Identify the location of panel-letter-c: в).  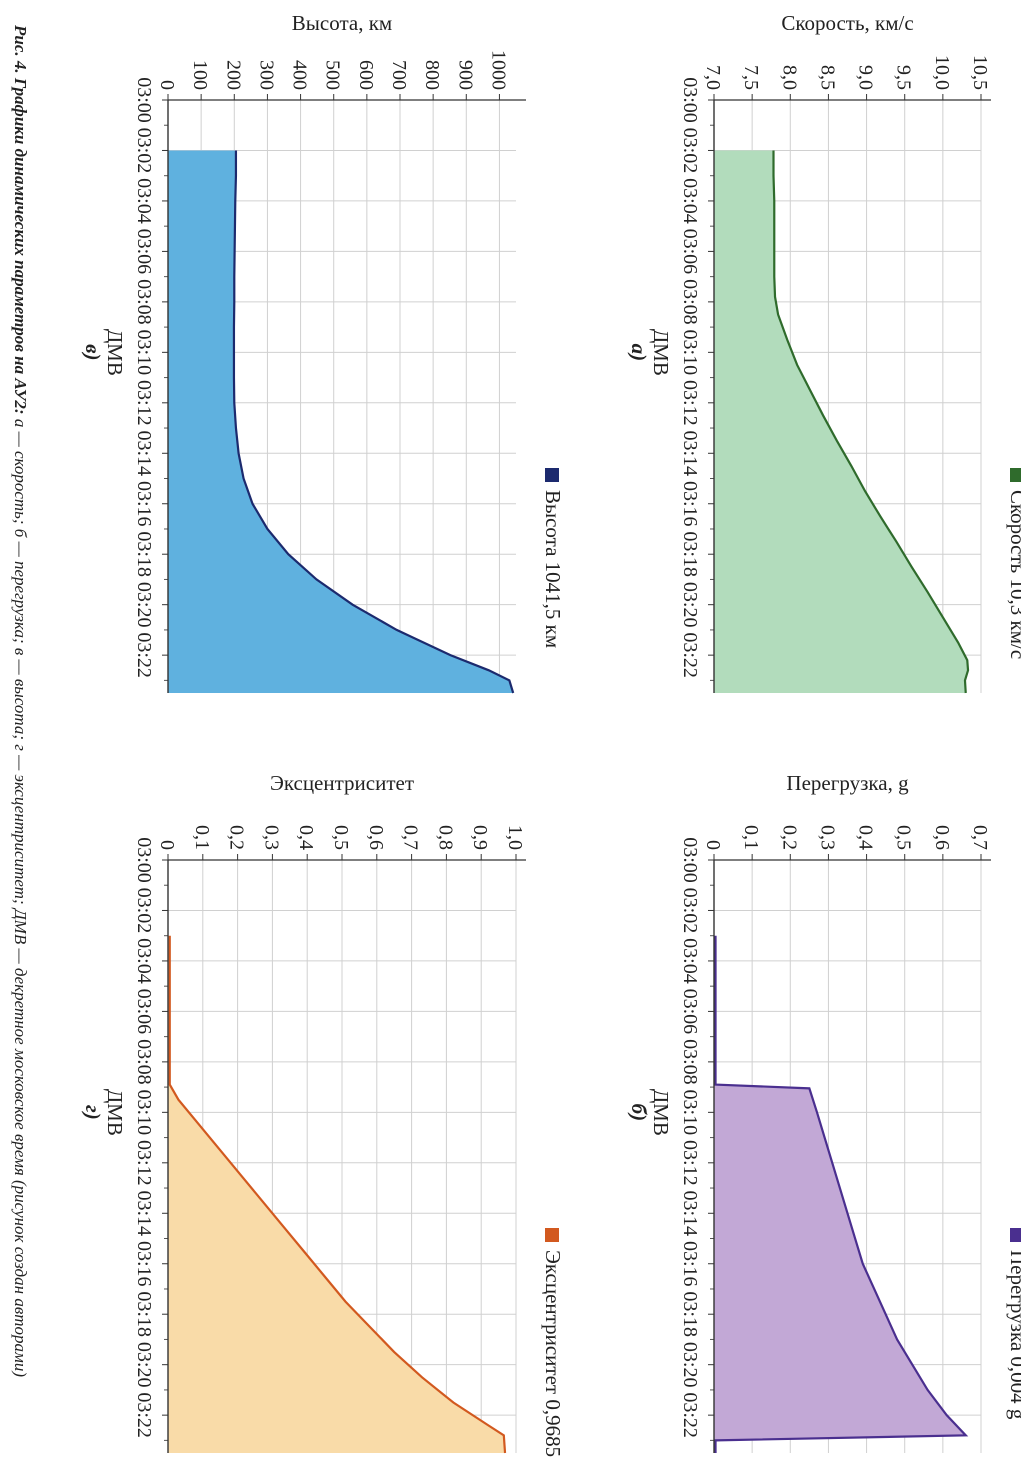
(93, 352).